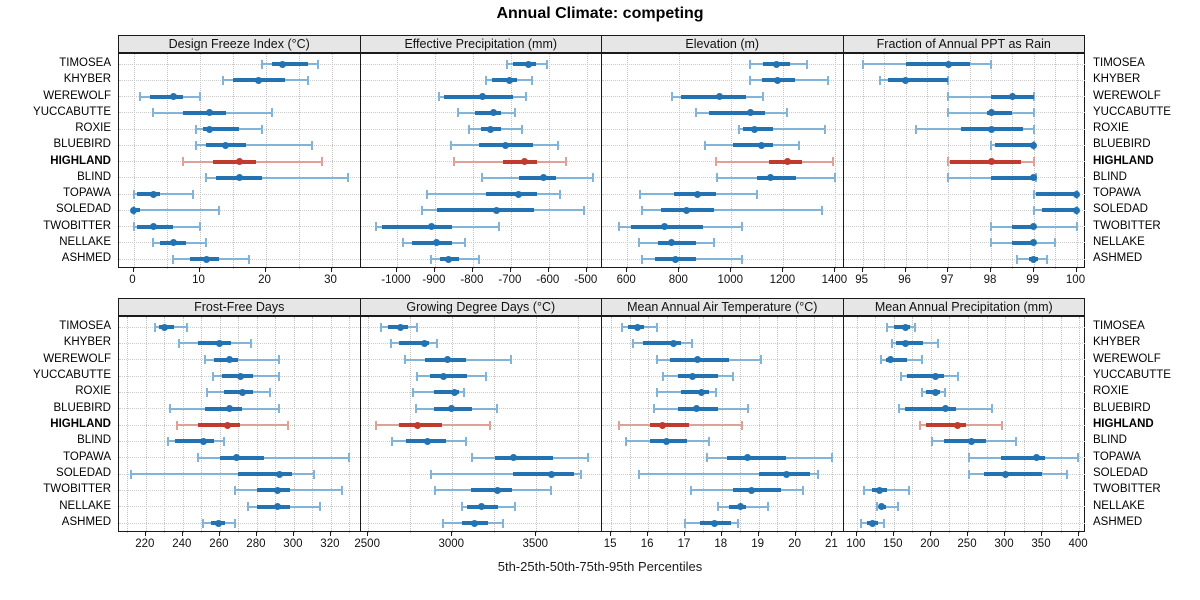 The width and height of the screenshot is (1200, 600). Describe the element at coordinates (86, 258) in the screenshot. I see `site-label-left: ASHMED` at that location.